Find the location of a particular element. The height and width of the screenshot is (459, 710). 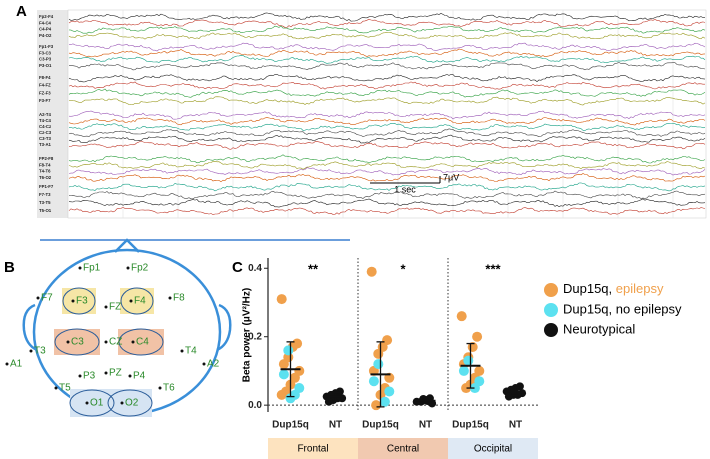

electrode-label: A2 is located at coordinates (213, 364).